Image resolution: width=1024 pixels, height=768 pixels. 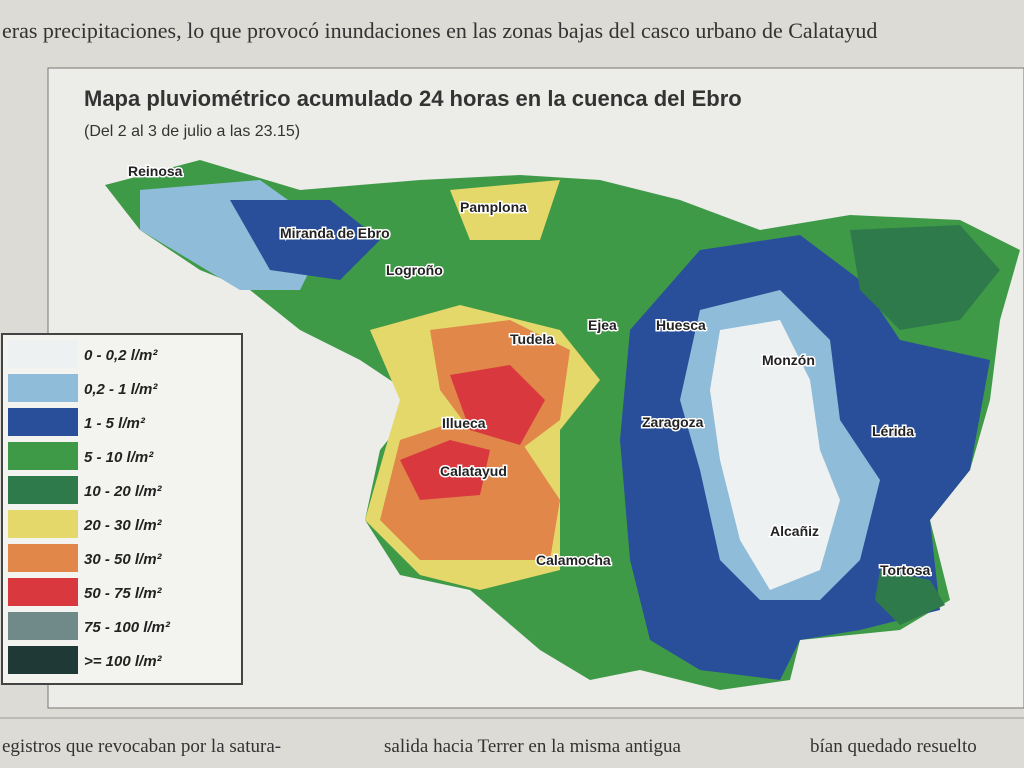 What do you see at coordinates (115, 423) in the screenshot?
I see `legend-label: 1 - 5 l/m²` at bounding box center [115, 423].